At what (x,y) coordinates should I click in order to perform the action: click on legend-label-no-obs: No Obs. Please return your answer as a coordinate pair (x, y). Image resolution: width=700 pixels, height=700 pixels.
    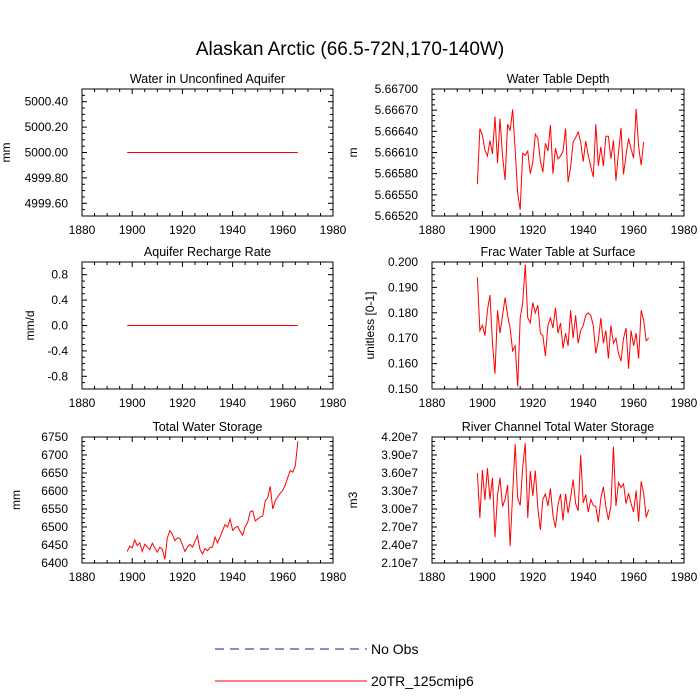
    Looking at the image, I should click on (394, 649).